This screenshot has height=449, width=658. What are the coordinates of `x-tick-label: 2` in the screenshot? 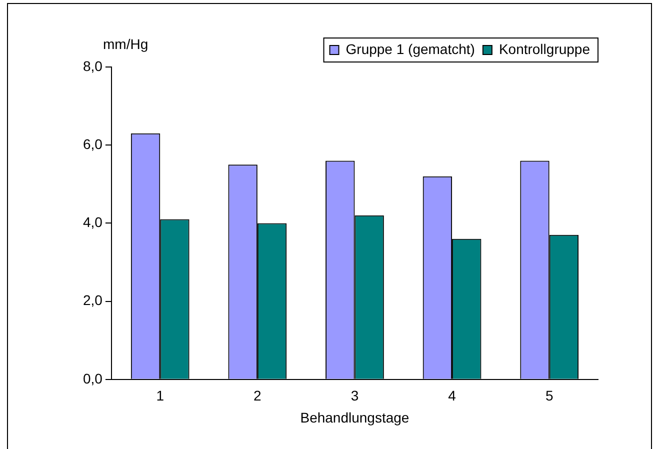 It's located at (258, 396).